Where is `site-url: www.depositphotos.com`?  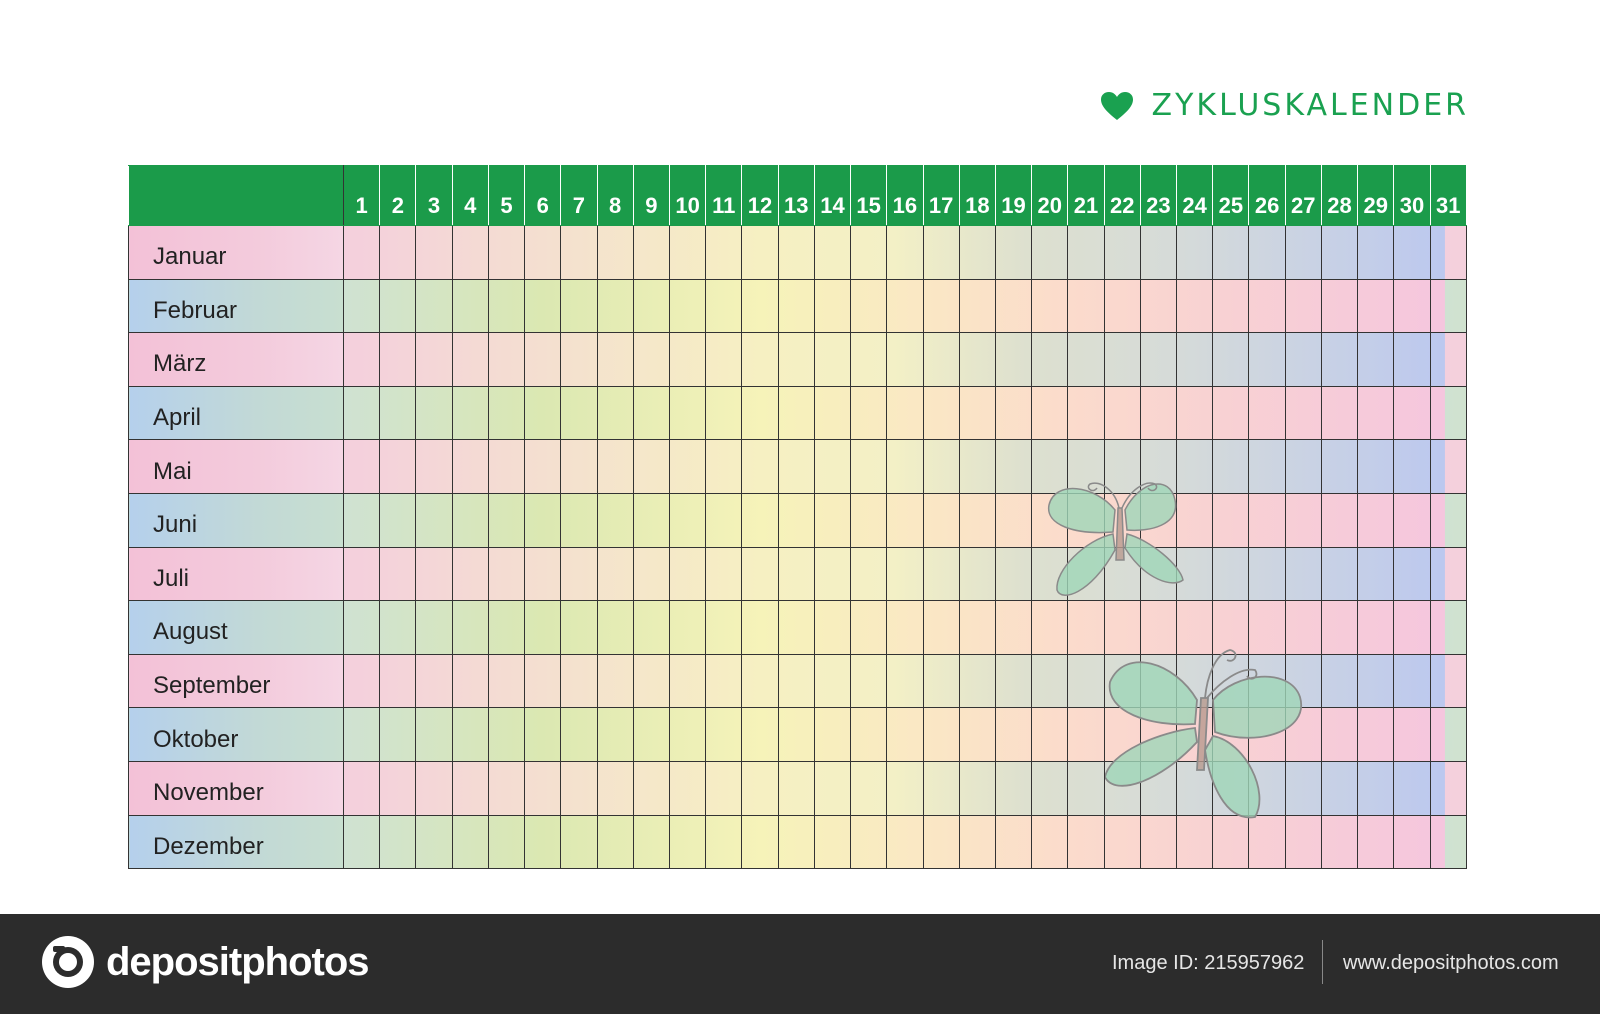
site-url: www.depositphotos.com is located at coordinates (1451, 963).